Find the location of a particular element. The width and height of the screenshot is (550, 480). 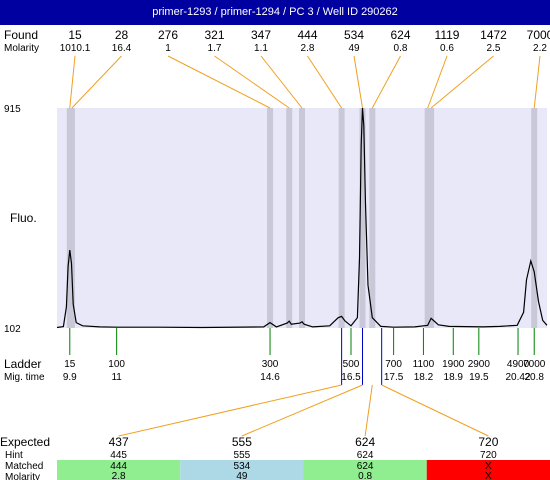

found-label: Found is located at coordinates (21, 35).